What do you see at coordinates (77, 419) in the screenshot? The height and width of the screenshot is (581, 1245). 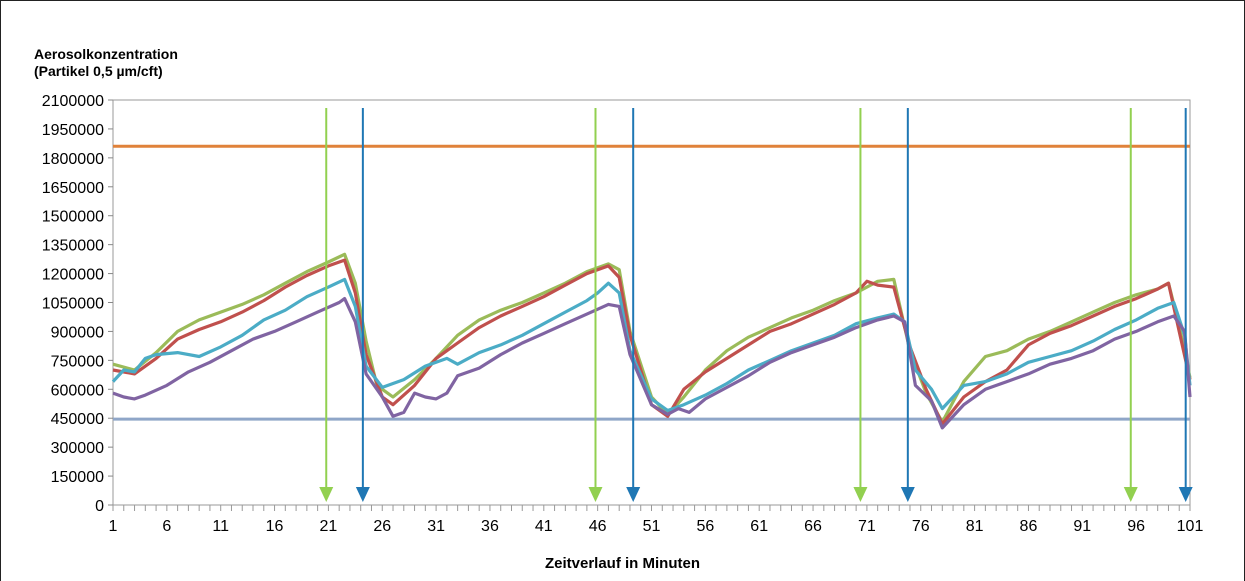 I see `y-tick-label: 450000` at bounding box center [77, 419].